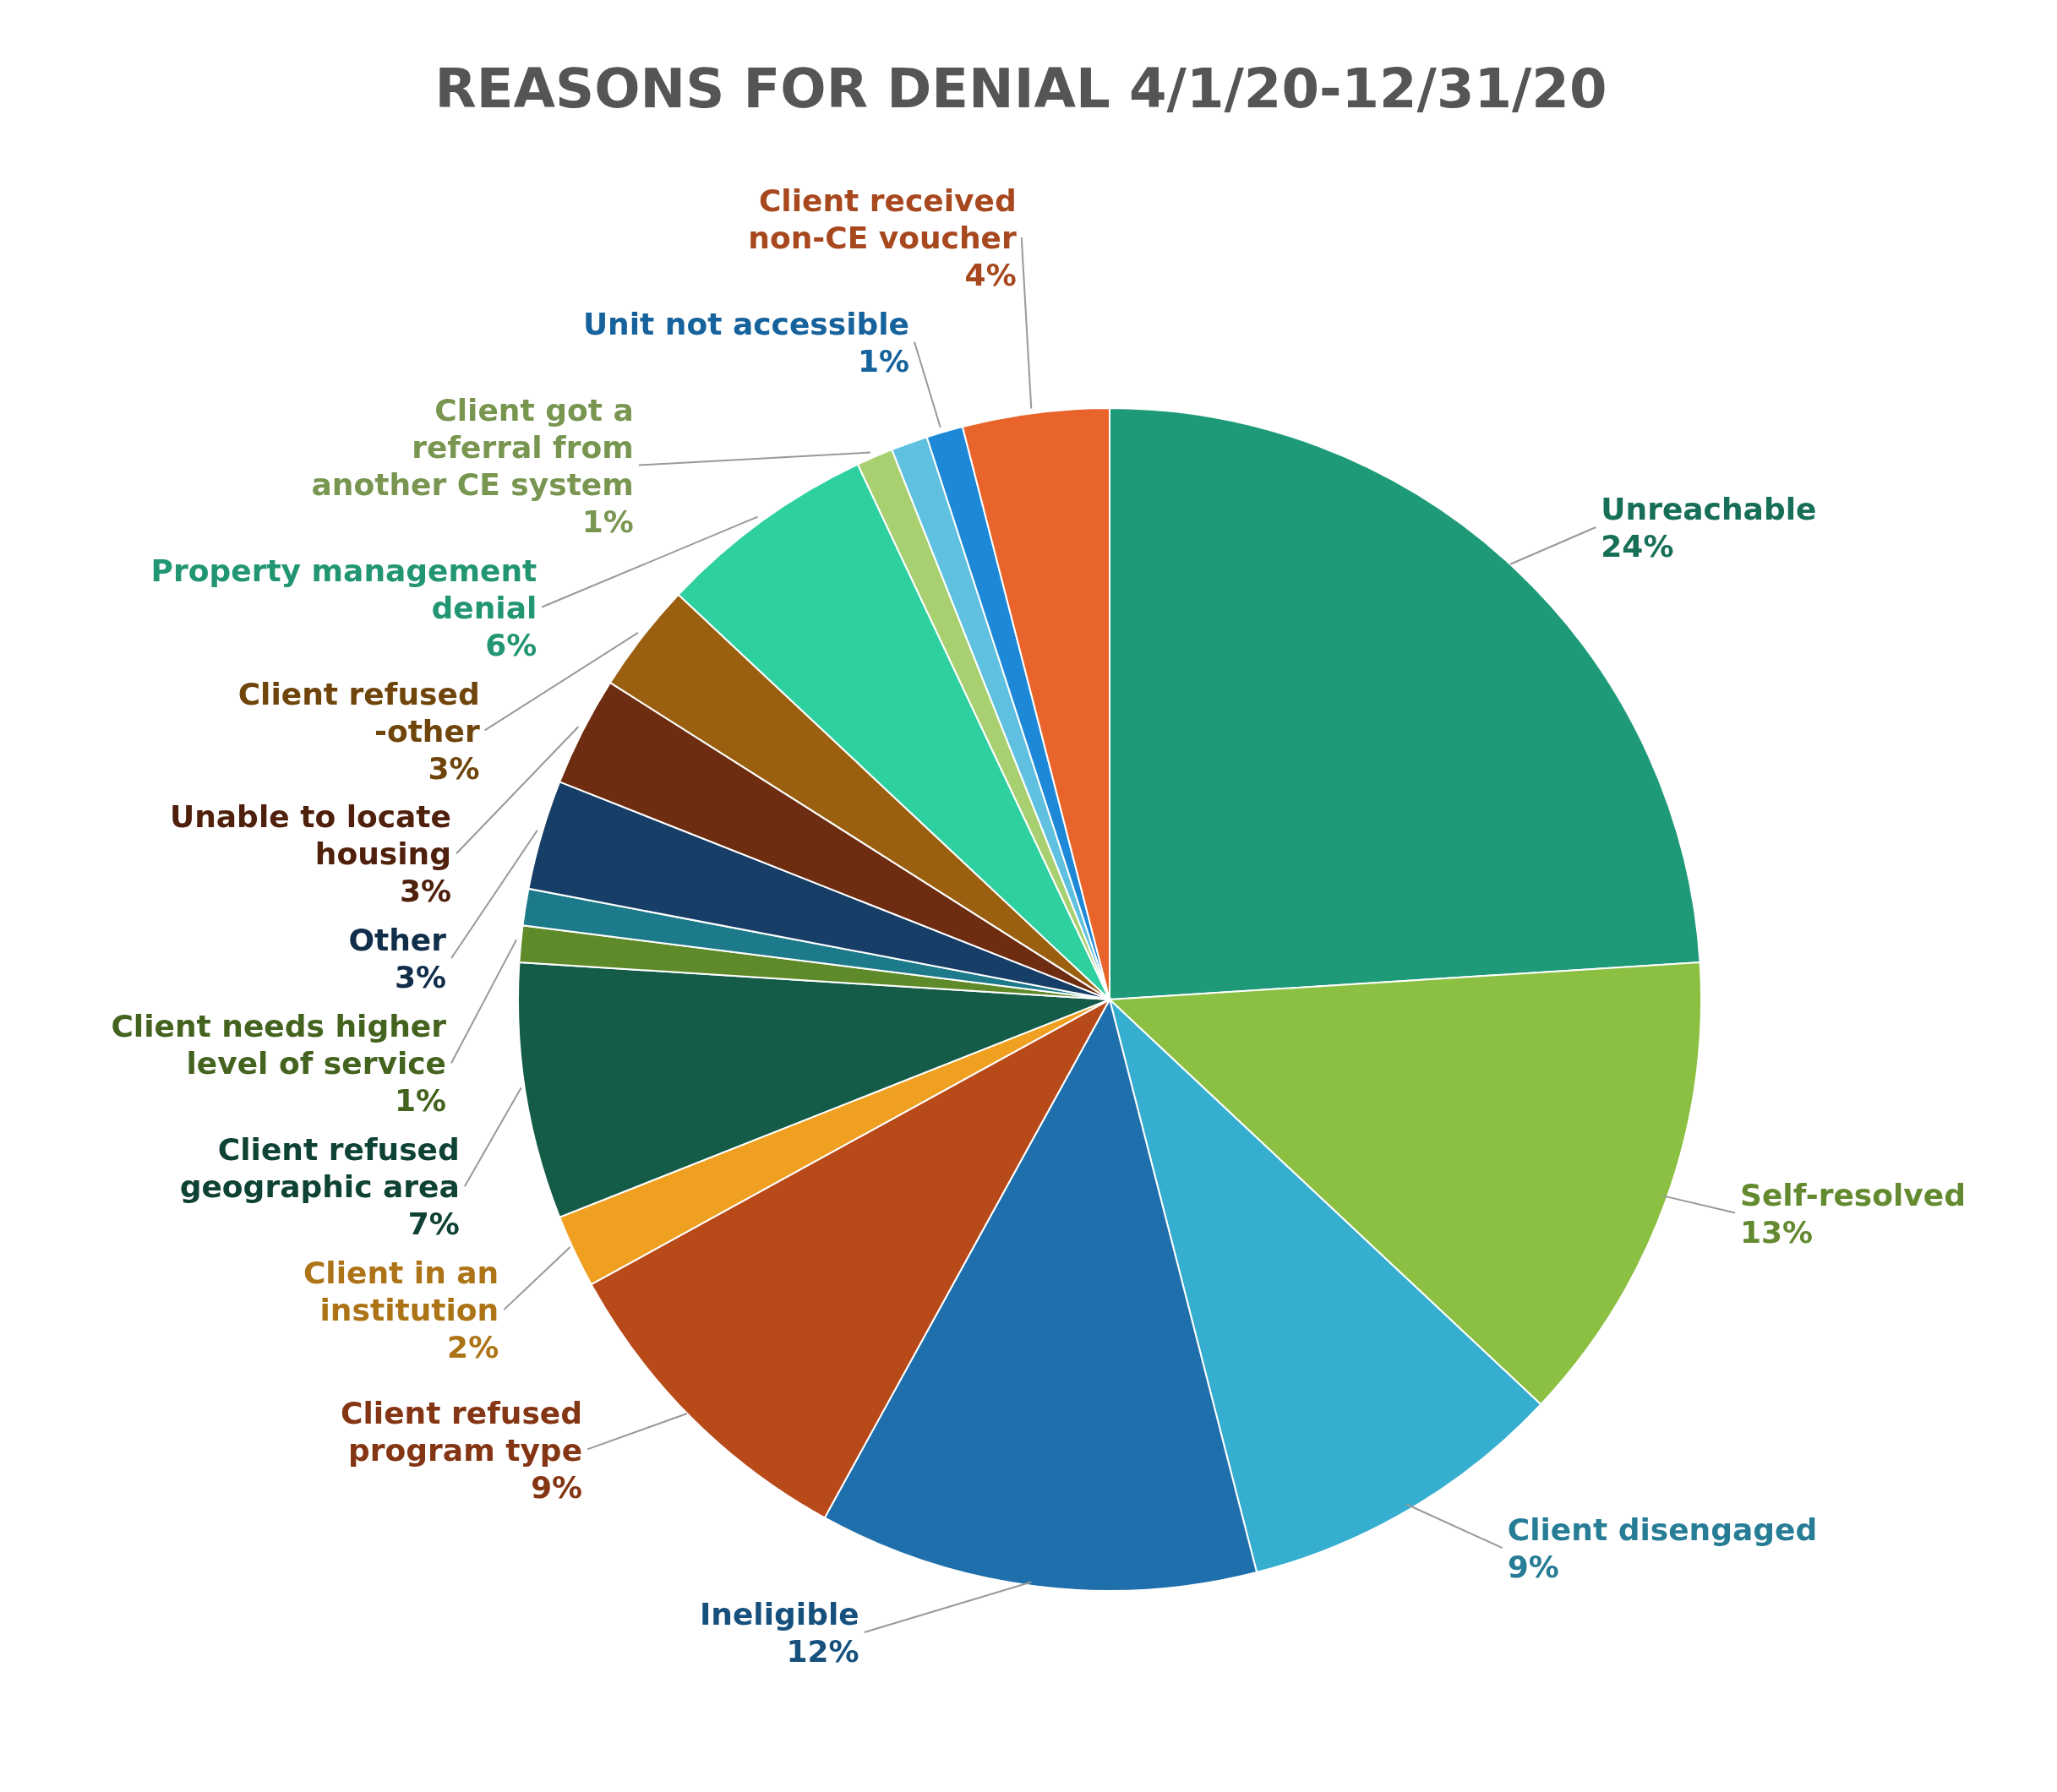 This screenshot has height=1792, width=2057. Describe the element at coordinates (1662, 1530) in the screenshot. I see `slice-label: Client disengaged` at that location.